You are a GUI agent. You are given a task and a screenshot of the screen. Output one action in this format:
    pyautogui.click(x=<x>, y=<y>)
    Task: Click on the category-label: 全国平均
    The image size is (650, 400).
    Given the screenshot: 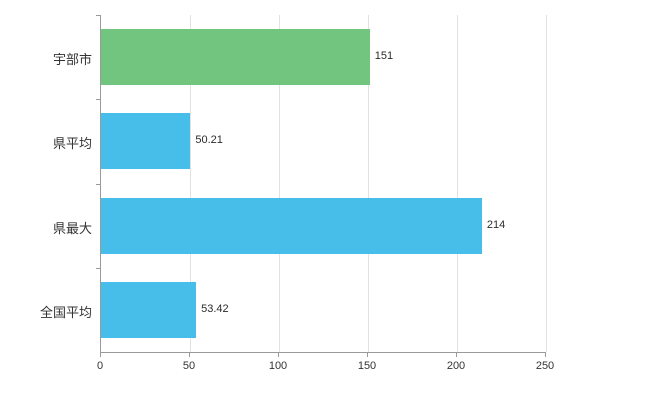 What is the action you would take?
    pyautogui.click(x=65, y=312)
    